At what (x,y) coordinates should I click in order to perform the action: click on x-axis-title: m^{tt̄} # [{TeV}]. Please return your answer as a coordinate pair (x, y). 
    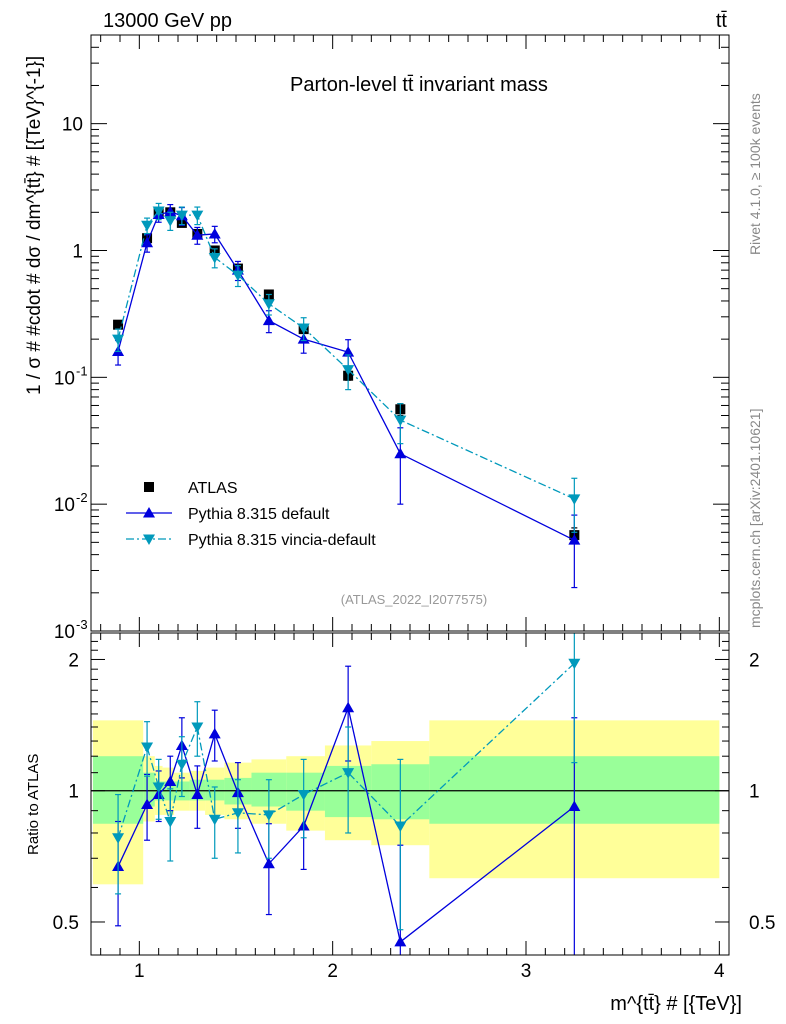
    Looking at the image, I should click on (676, 1004).